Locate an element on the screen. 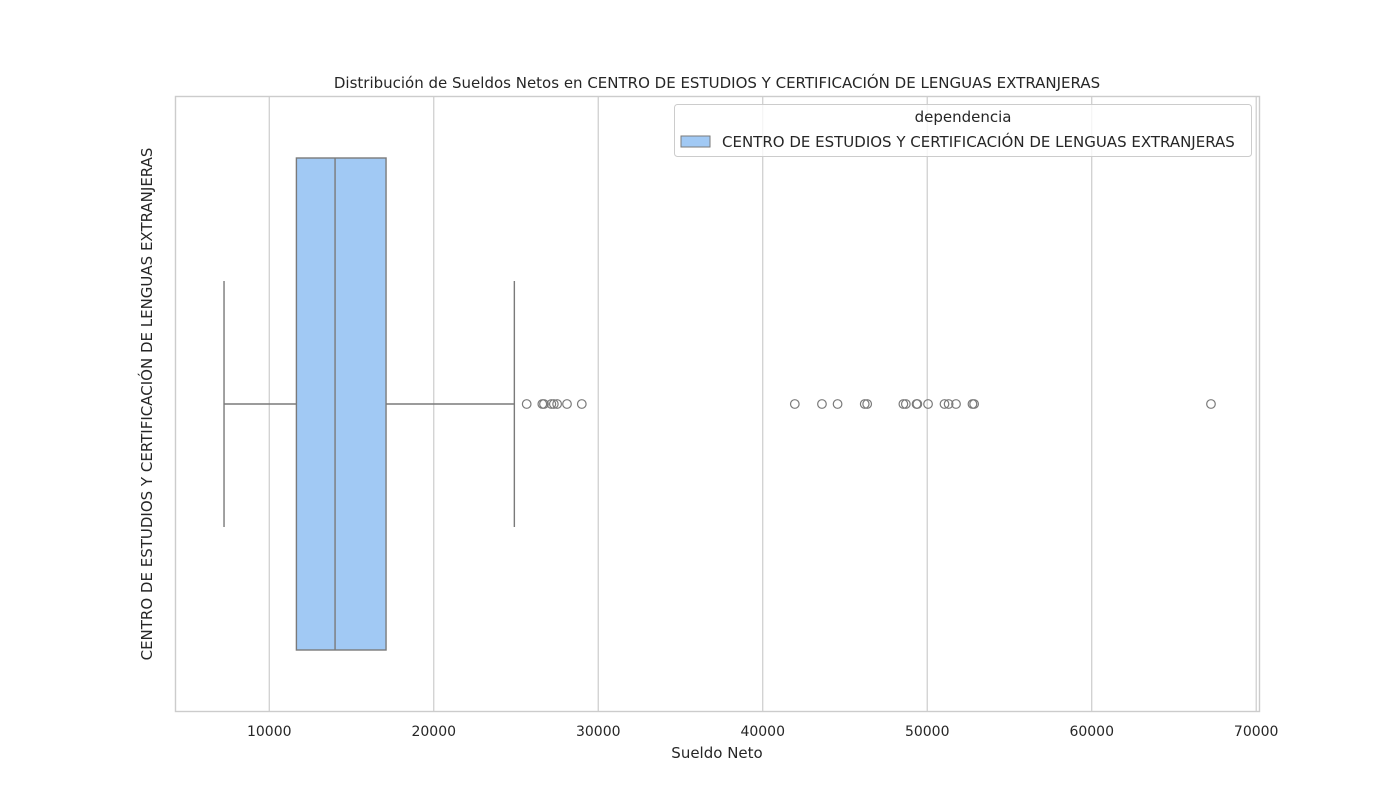  legend-swatch is located at coordinates (695, 141).